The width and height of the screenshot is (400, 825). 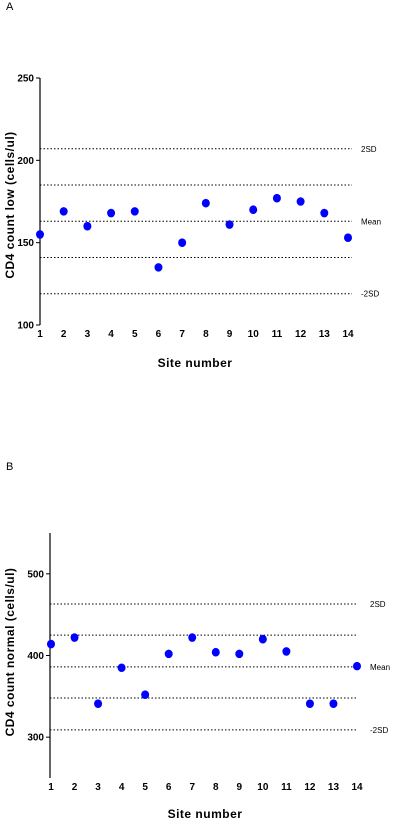 What do you see at coordinates (334, 787) in the screenshot?
I see `panel-b-x-tick-label: 13` at bounding box center [334, 787].